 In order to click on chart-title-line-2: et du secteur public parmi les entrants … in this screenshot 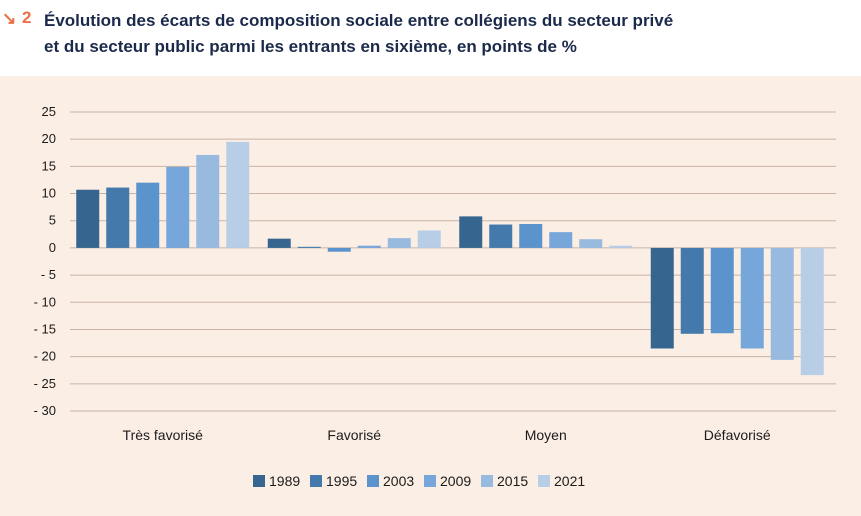, I will do `click(310, 46)`.